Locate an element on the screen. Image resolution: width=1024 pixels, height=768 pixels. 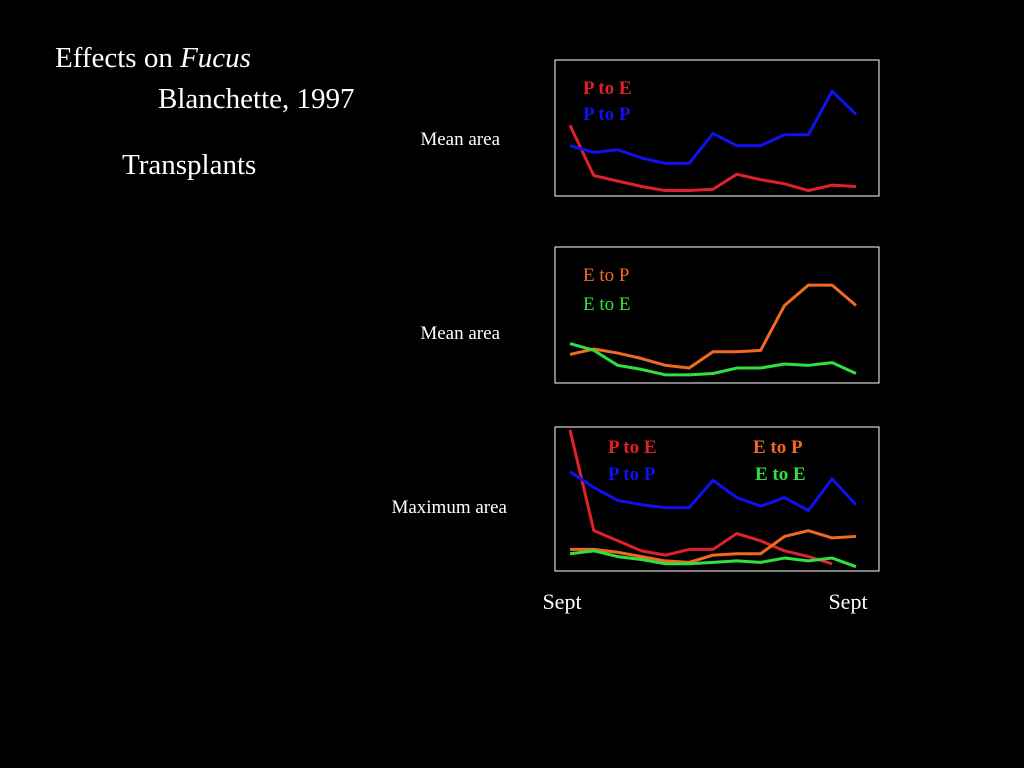
subtitle: Blanchette, 1997 is located at coordinates (256, 99).